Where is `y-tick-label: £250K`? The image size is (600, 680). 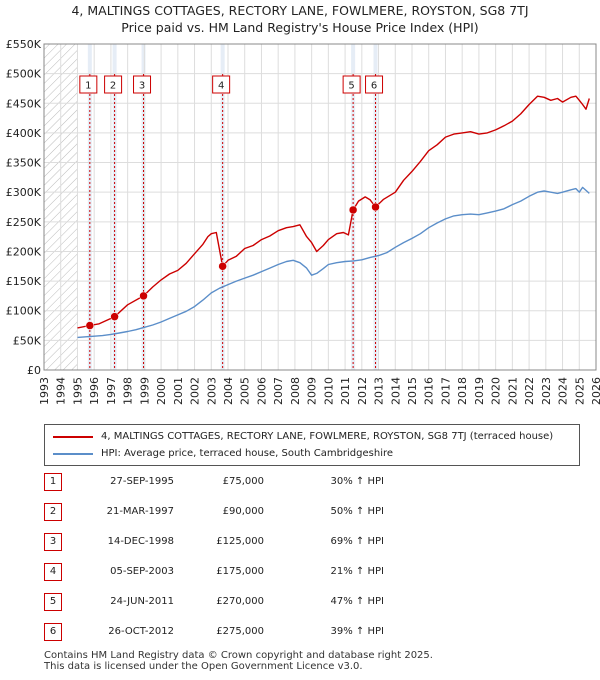
y-tick-label: £250K is located at coordinates (24, 222).